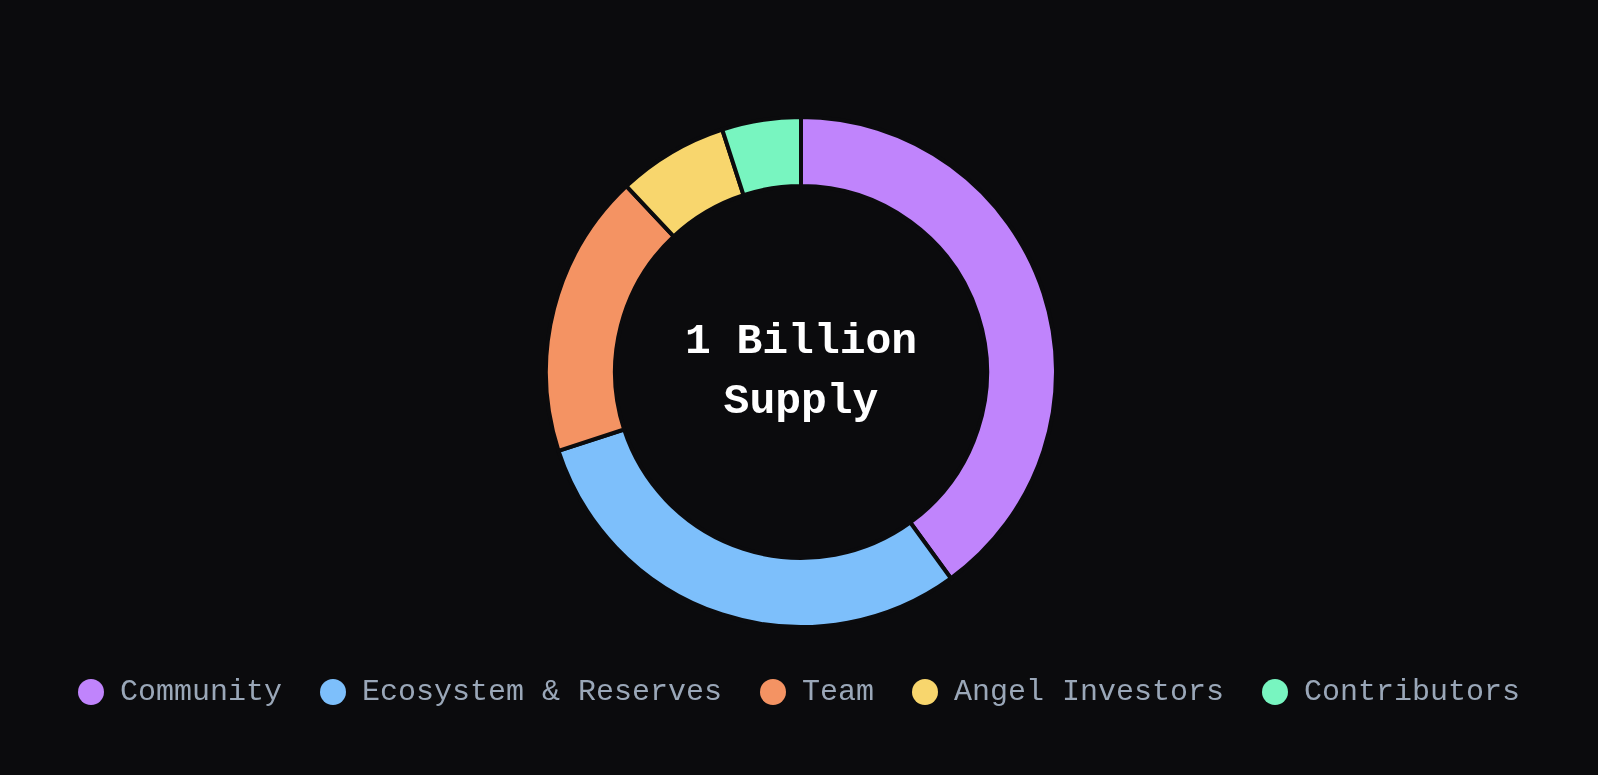 Image resolution: width=1598 pixels, height=775 pixels. I want to click on text: 1 Billion Supply, so click(801, 372).